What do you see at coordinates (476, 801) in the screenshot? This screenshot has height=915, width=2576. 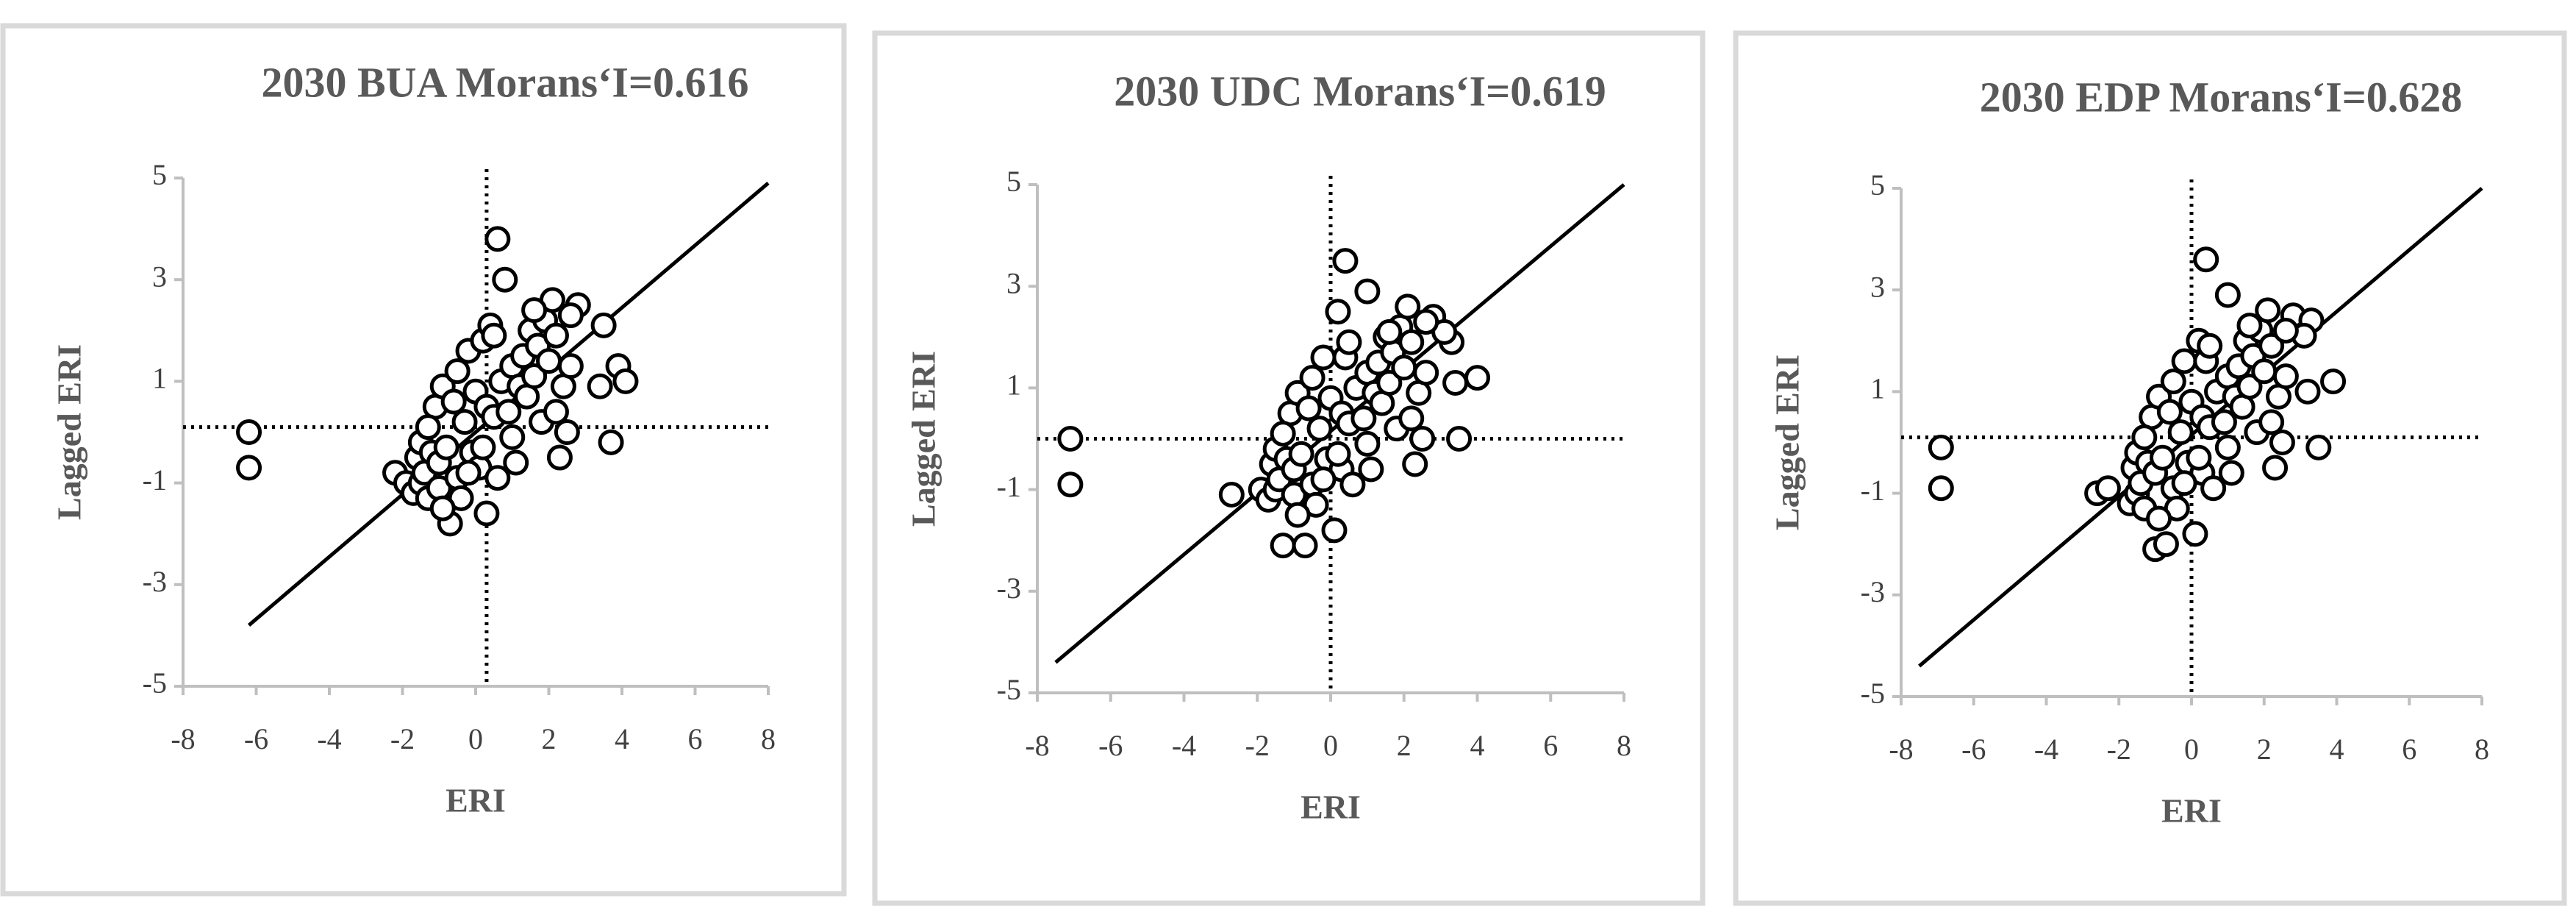 I see `x-axis-label: ERI` at bounding box center [476, 801].